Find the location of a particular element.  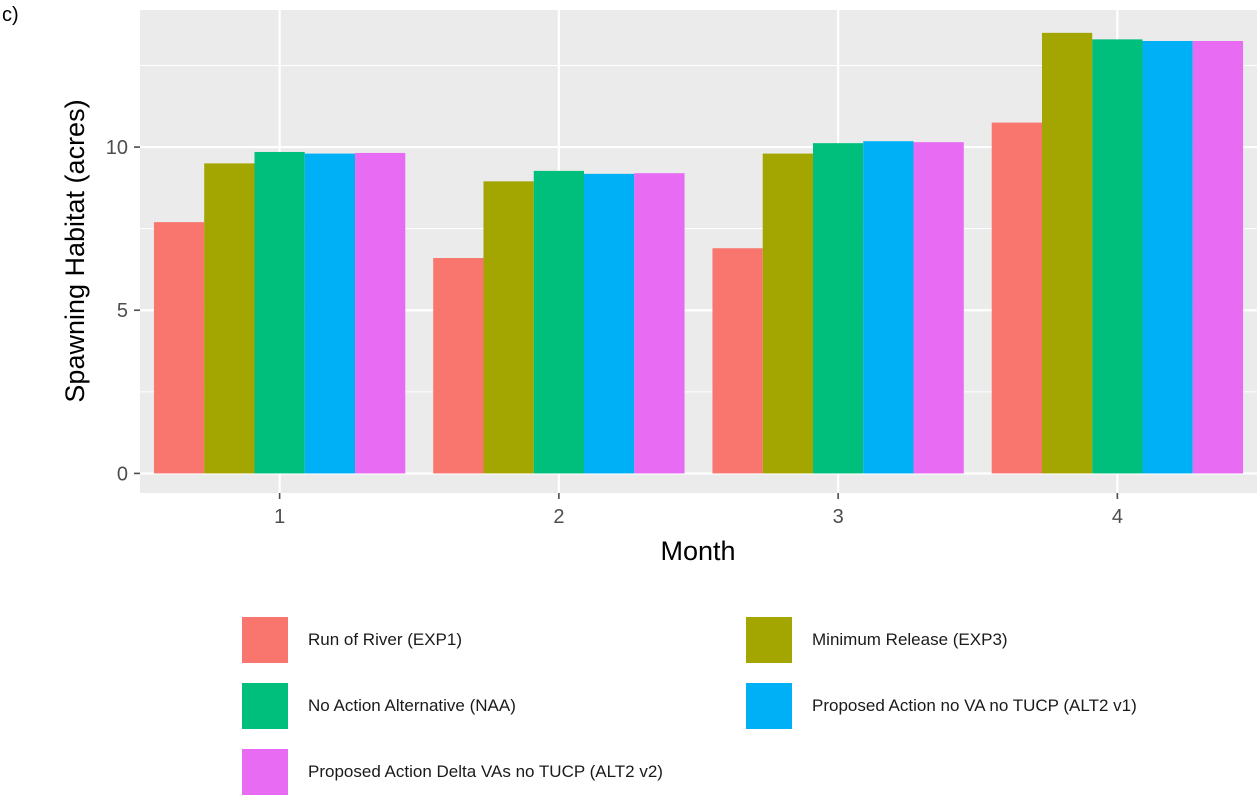

legend-label: Minimum Release (EXP3) is located at coordinates (910, 639).